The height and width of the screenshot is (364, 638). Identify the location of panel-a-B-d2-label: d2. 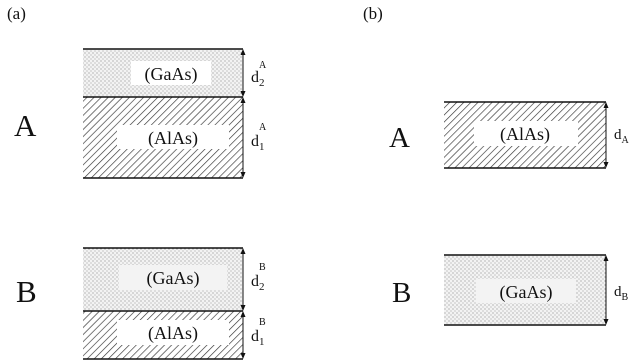
(258, 283).